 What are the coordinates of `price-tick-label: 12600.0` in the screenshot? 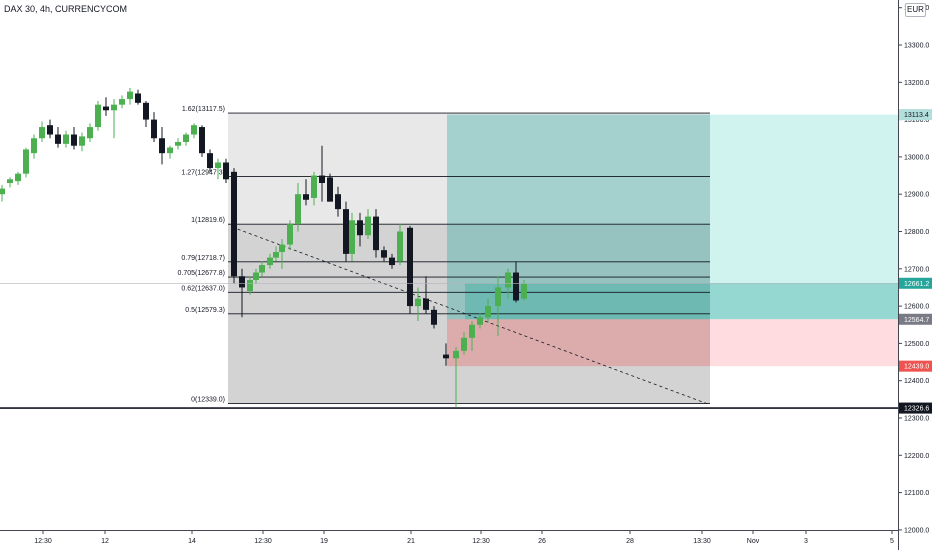 It's located at (916, 307).